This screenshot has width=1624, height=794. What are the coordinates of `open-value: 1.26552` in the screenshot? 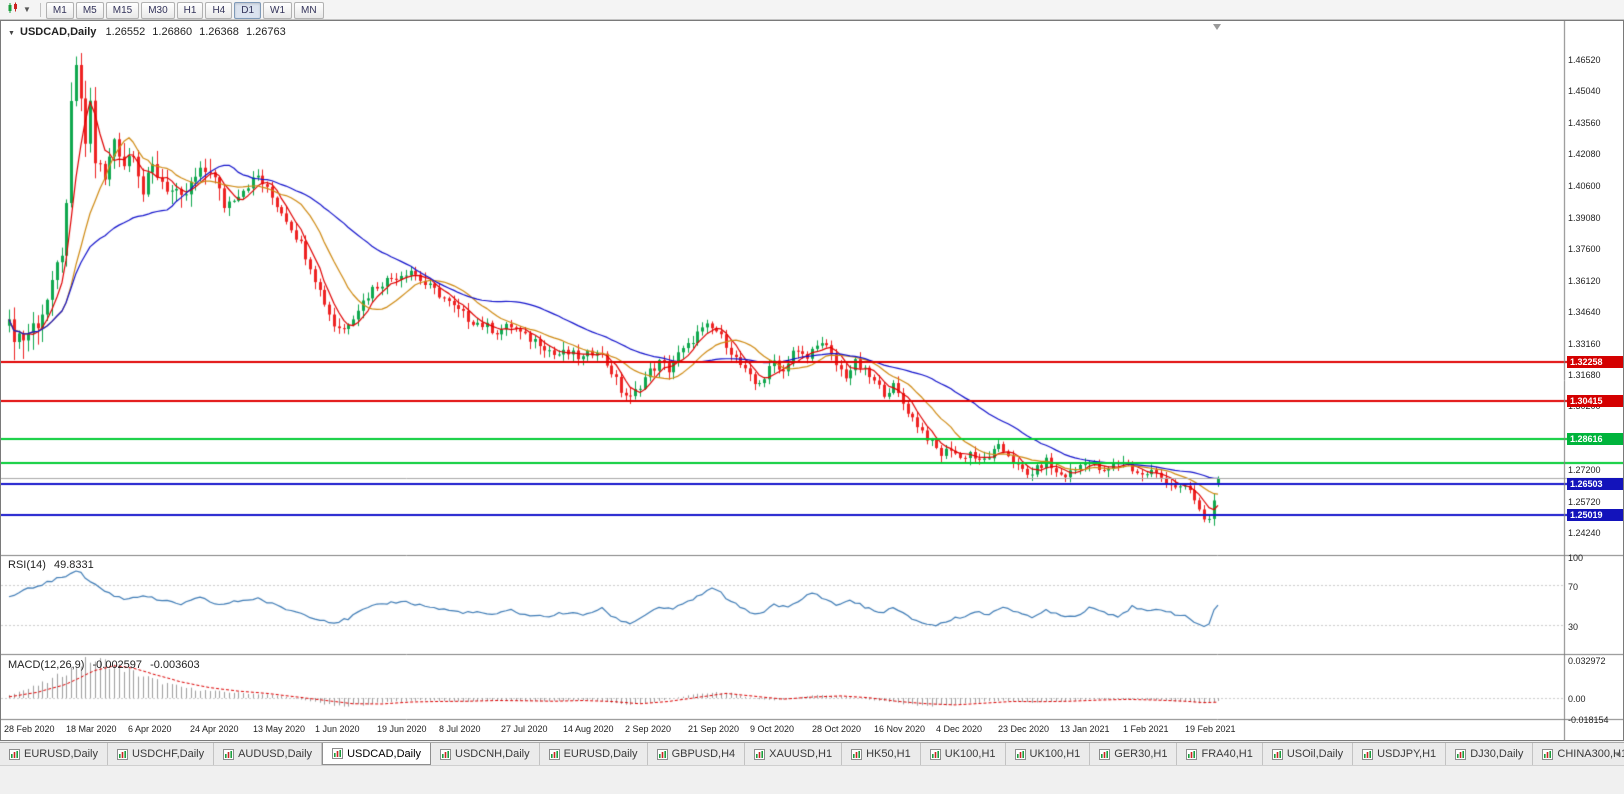 It's located at (125, 32).